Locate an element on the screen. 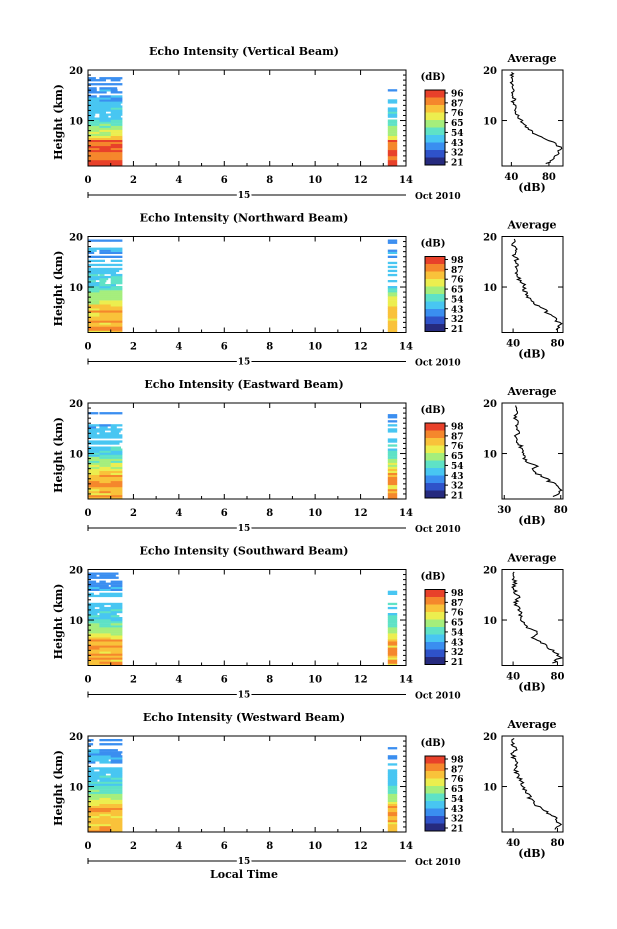  x-tick-label: 0 is located at coordinates (88, 347).